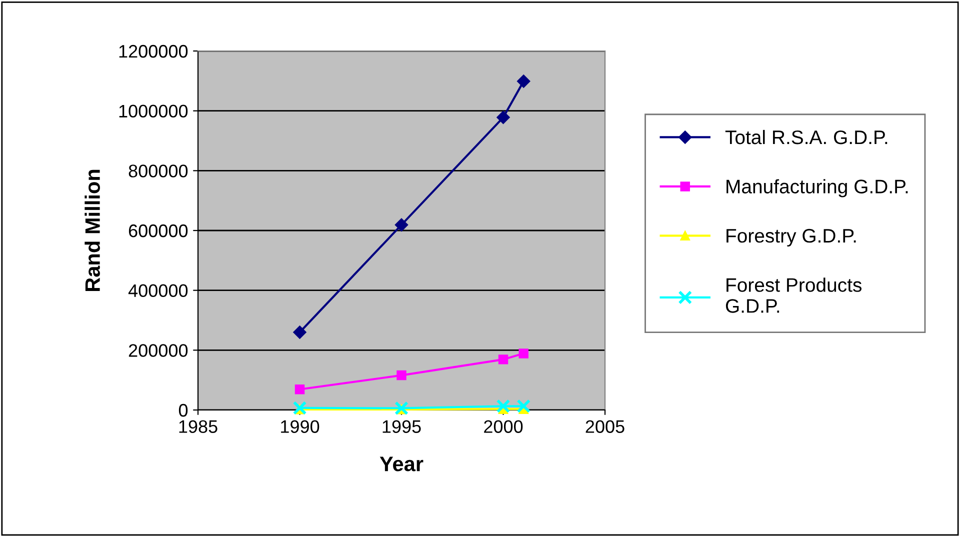  Describe the element at coordinates (806, 137) in the screenshot. I see `legend-label: Total R.S.A. G.D.P.` at that location.